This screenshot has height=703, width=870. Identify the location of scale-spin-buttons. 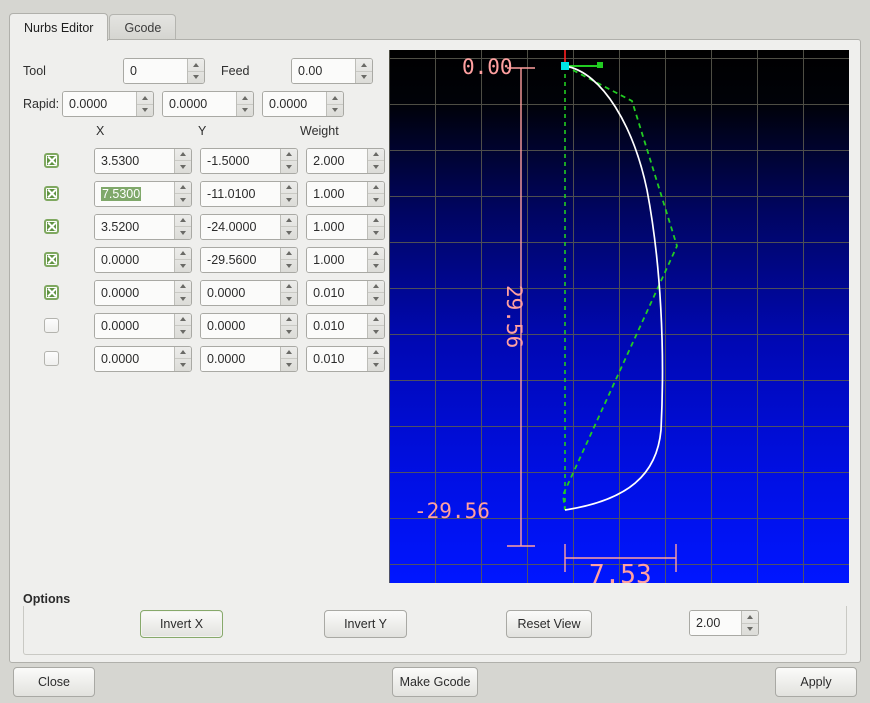
(749, 623).